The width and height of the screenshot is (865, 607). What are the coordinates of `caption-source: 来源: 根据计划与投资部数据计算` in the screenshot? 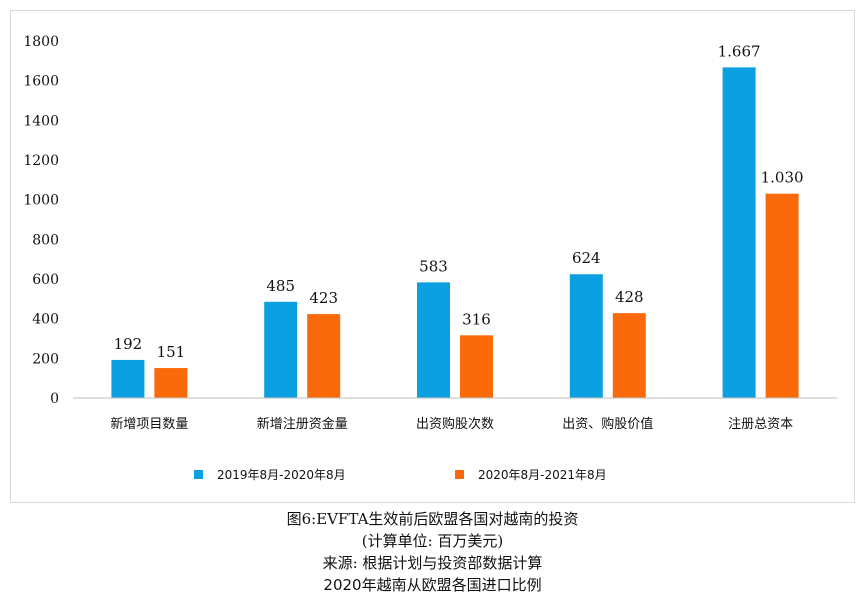 It's located at (432, 563).